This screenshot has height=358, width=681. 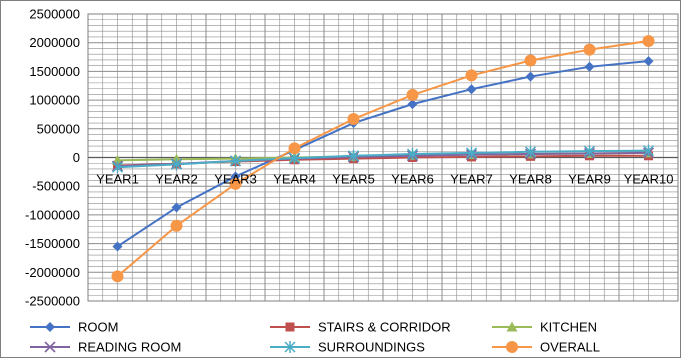 I want to click on legend-item-overall: OVERALL, so click(x=546, y=347).